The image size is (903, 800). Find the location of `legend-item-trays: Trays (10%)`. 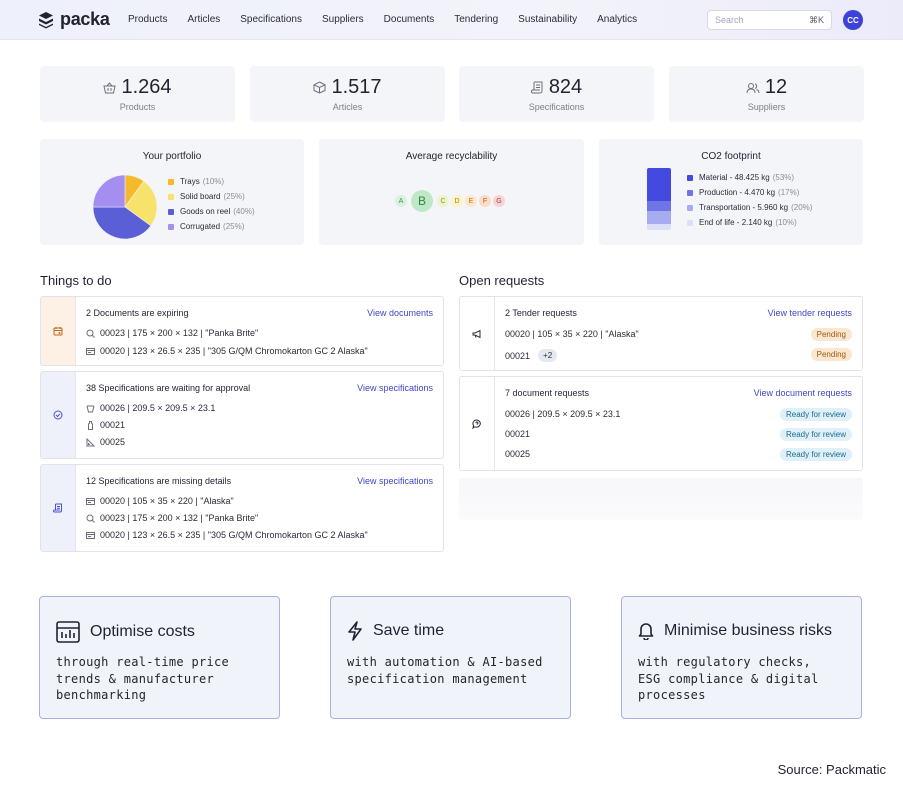

legend-item-trays: Trays (10%) is located at coordinates (211, 181).